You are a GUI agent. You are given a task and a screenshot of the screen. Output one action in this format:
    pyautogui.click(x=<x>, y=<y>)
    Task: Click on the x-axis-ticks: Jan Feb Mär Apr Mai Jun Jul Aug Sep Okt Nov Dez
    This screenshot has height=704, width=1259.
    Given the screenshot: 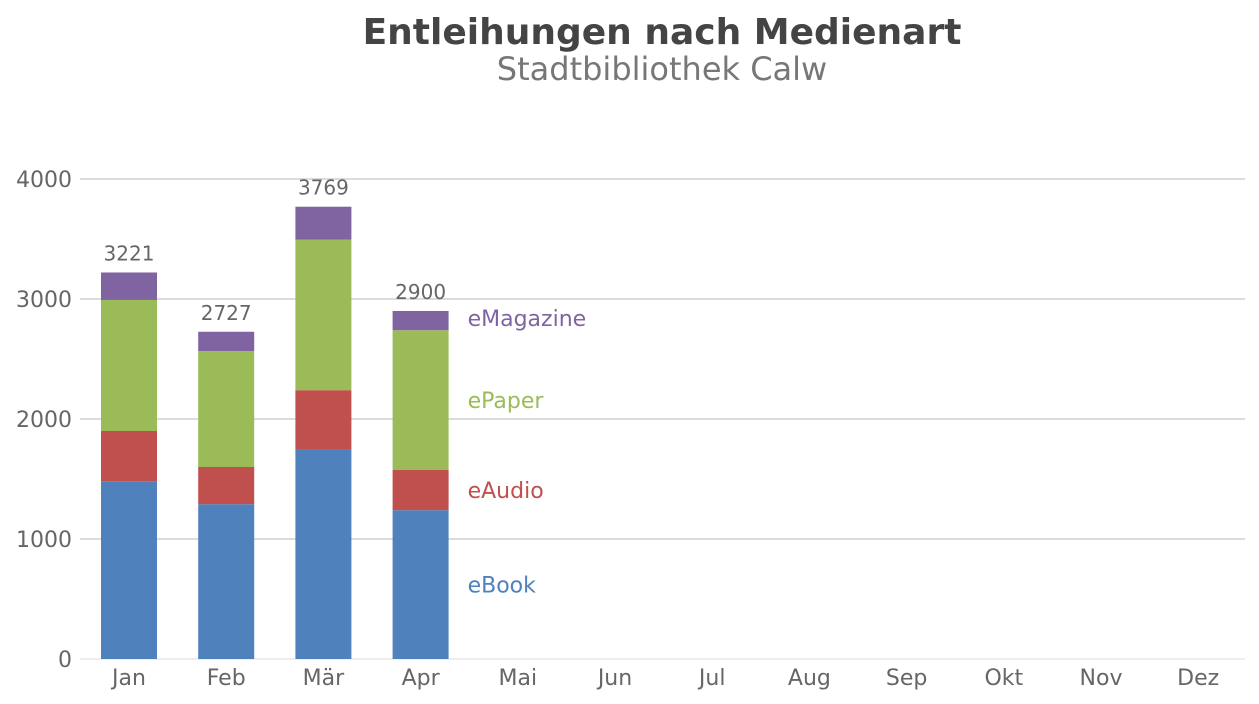 What is the action you would take?
    pyautogui.click(x=664, y=678)
    